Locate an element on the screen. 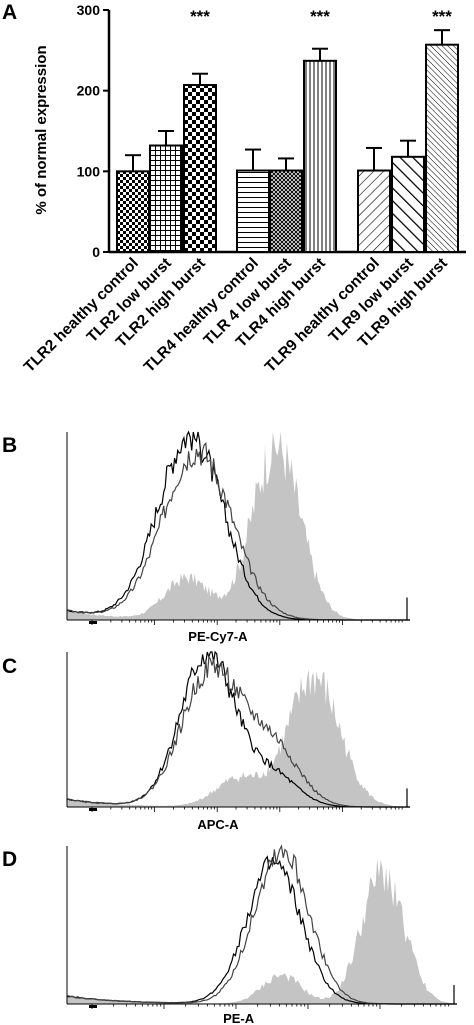 Image resolution: width=474 pixels, height=1025 pixels. hist-x-axis-label: PE-Cy7-A is located at coordinates (218, 636).